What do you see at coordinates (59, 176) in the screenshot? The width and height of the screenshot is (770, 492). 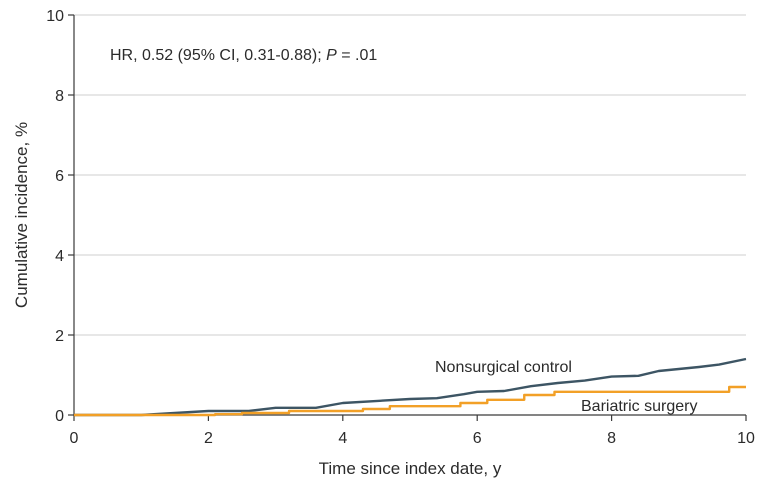 I see `y-tick-label: 6` at bounding box center [59, 176].